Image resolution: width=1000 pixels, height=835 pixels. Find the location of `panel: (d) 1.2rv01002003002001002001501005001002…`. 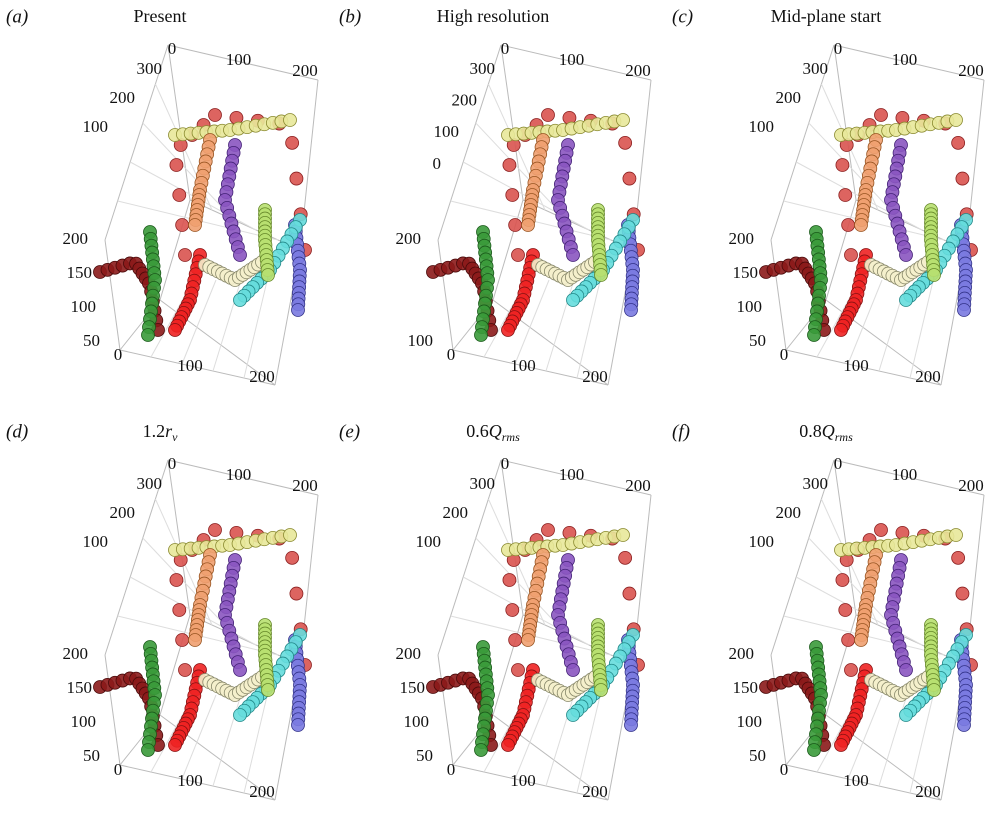

panel: (d) 1.2rv01002003002001002001501005001002… is located at coordinates (162, 611).